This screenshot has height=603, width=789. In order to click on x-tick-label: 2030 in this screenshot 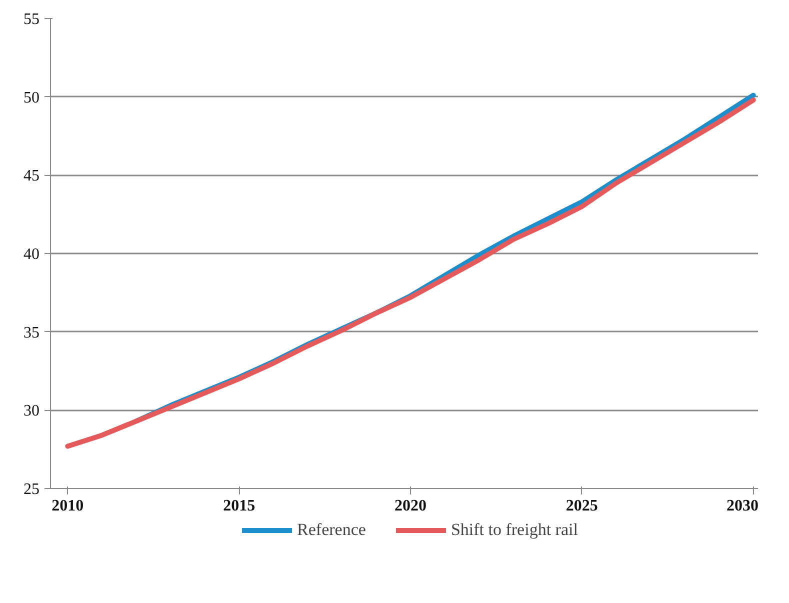, I will do `click(742, 506)`.